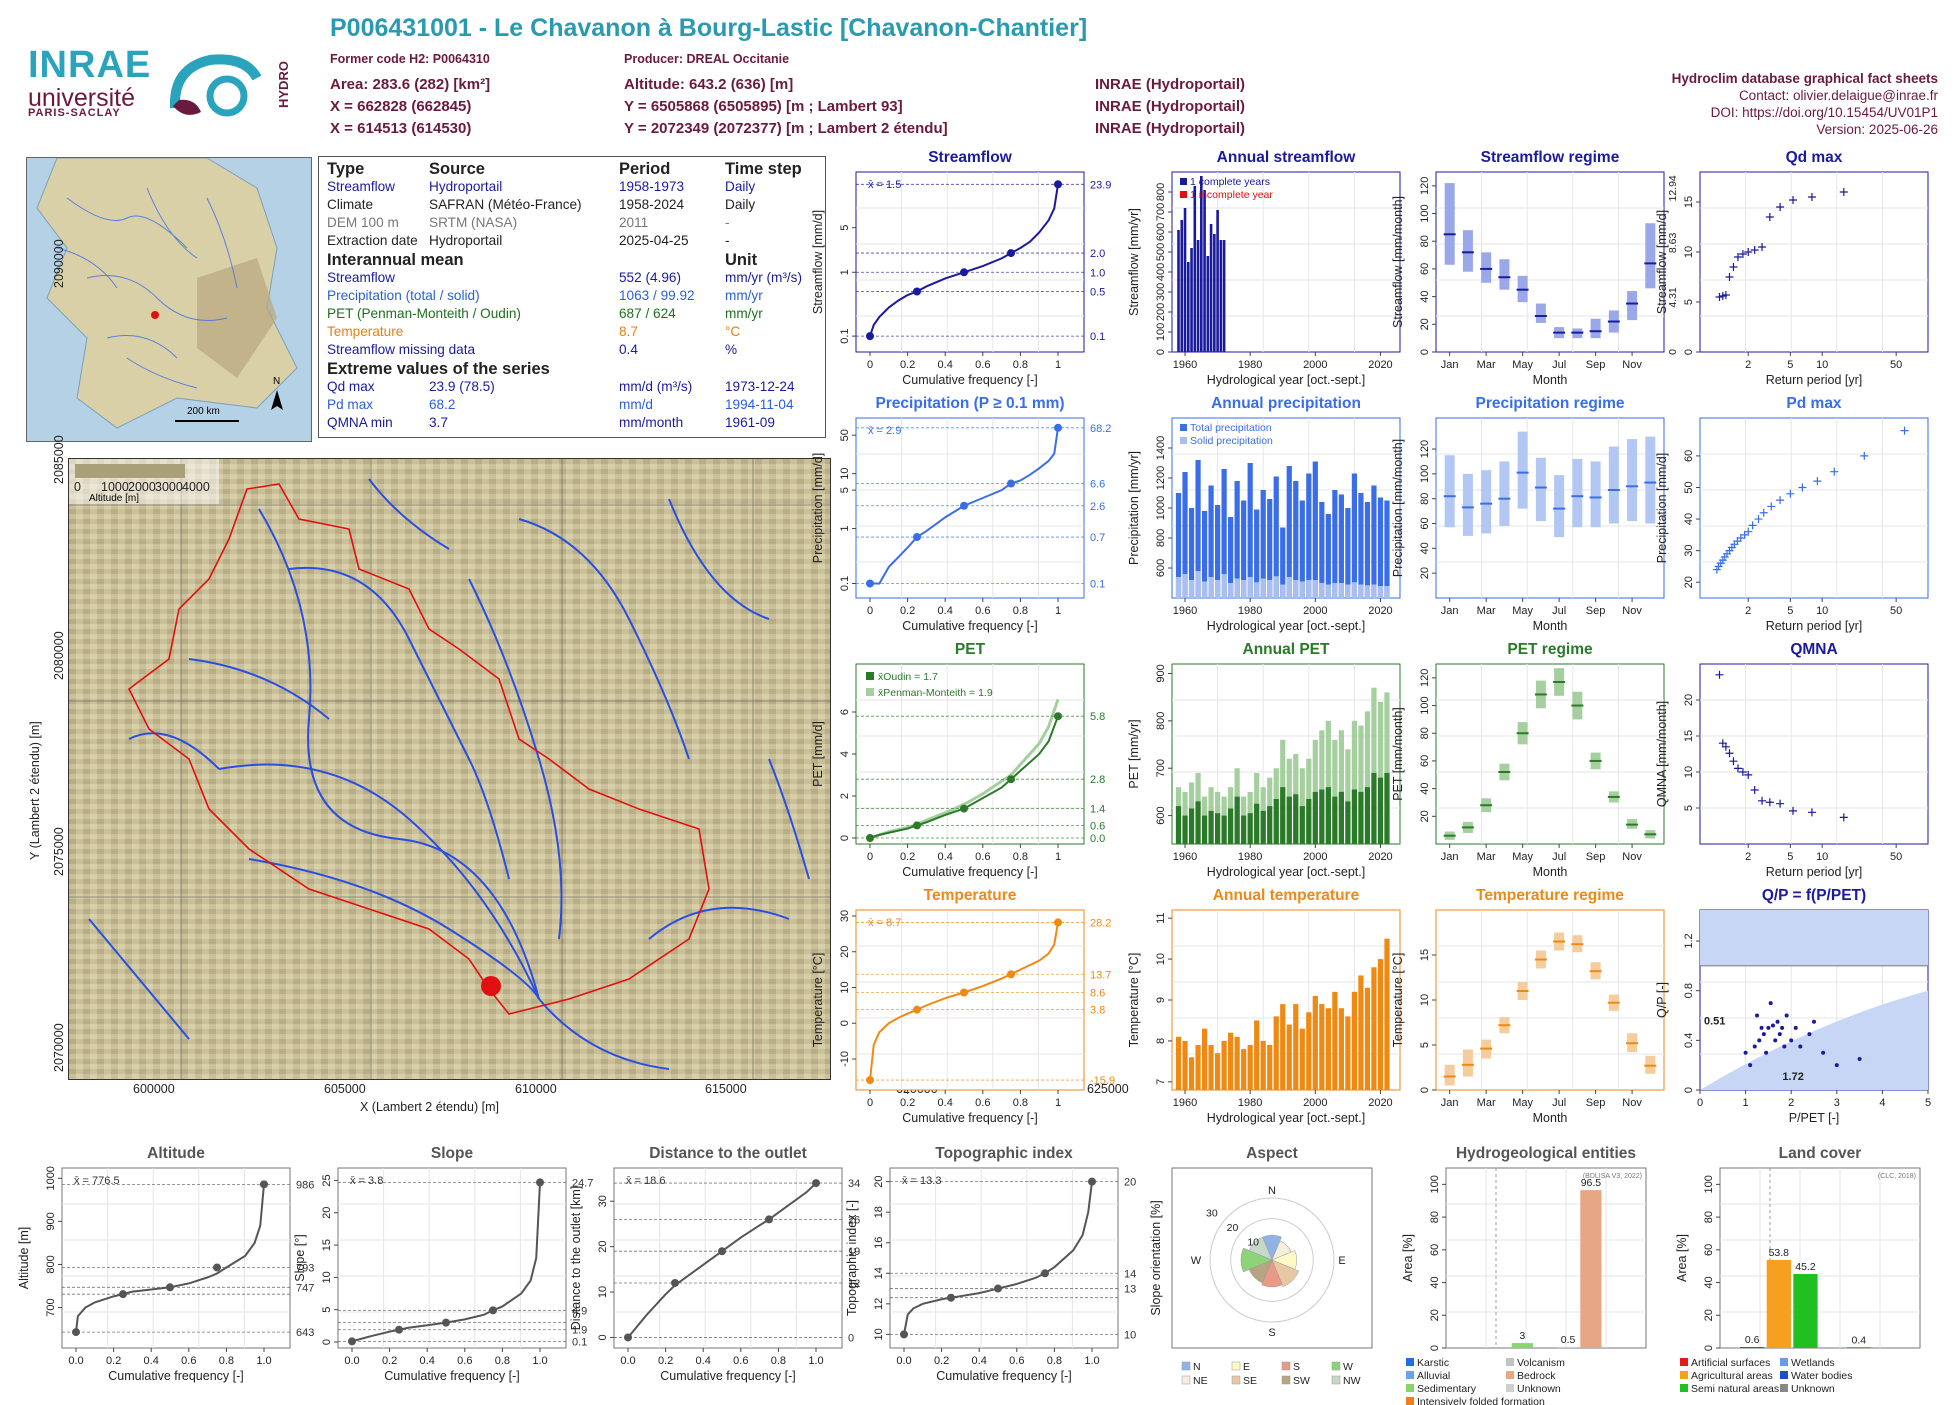 The image size is (1960, 1405). Describe the element at coordinates (1559, 857) in the screenshot. I see `x-tick-label: Jul` at that location.